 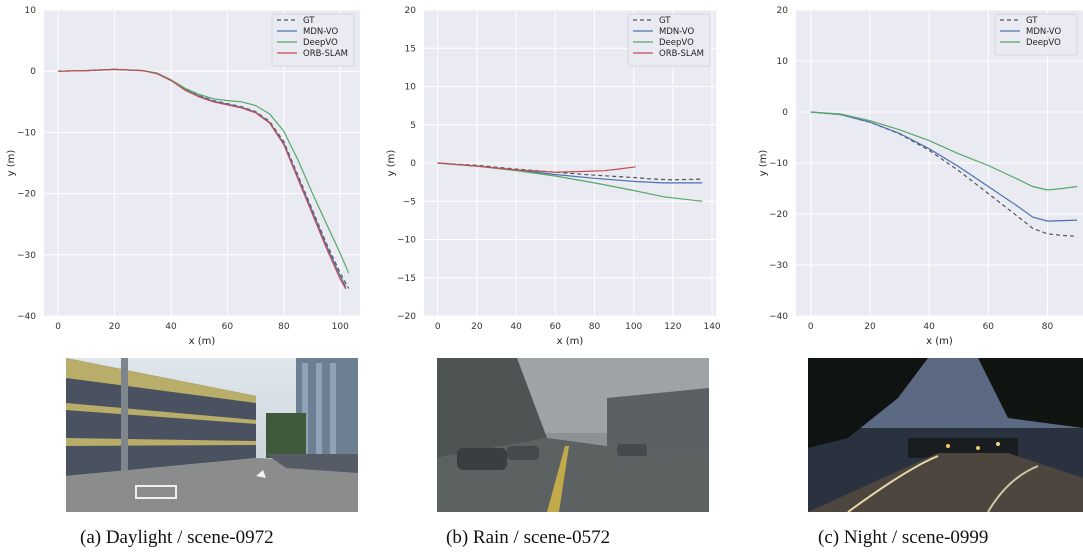 What do you see at coordinates (212, 435) in the screenshot?
I see `daylight-photo` at bounding box center [212, 435].